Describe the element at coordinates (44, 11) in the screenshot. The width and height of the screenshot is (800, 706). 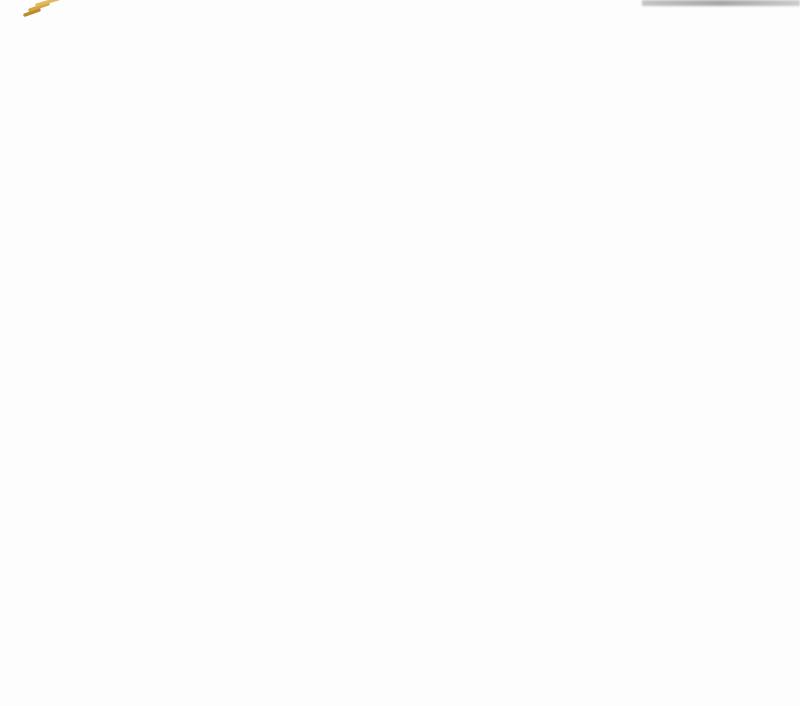
I see `brand-logo-icon` at that location.